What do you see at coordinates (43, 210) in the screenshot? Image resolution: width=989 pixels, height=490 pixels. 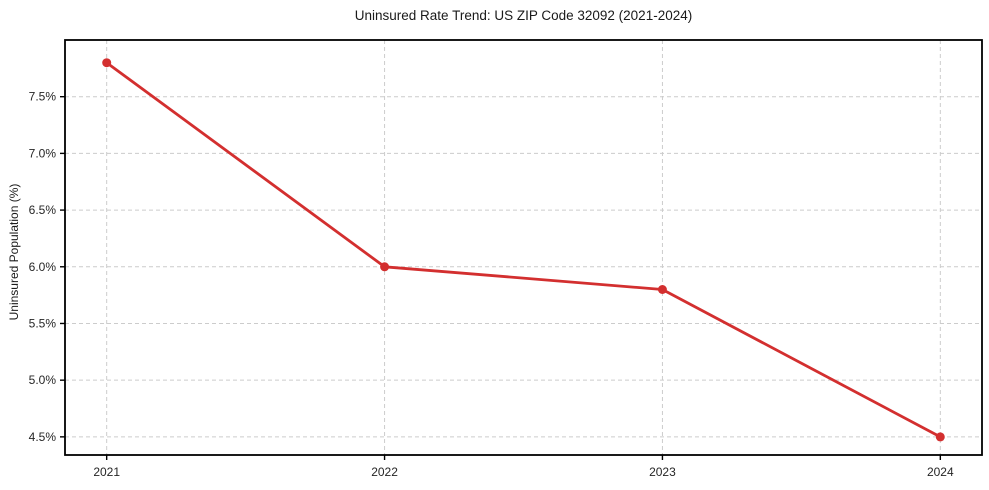 I see `y-tick-label: 6.5%` at bounding box center [43, 210].